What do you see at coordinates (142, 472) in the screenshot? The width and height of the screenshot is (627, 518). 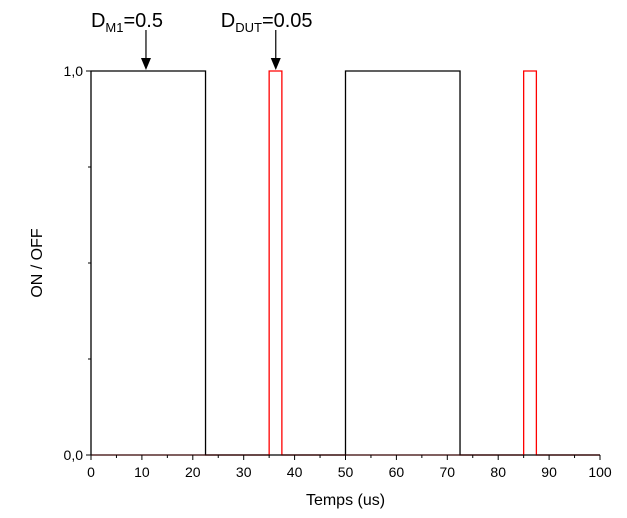 I see `x-tick-label: 10` at bounding box center [142, 472].